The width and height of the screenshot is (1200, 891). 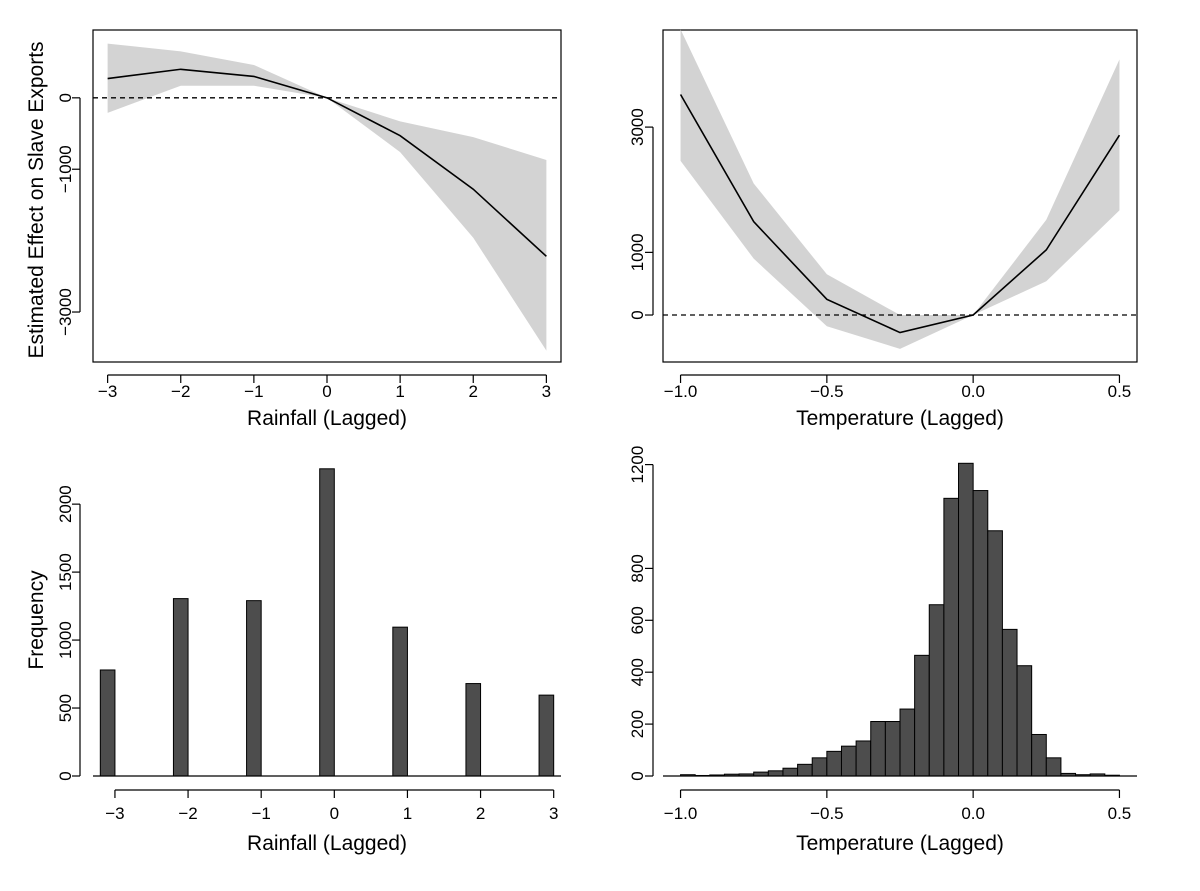 What do you see at coordinates (65, 169) in the screenshot?
I see `y-tick-label: −1000` at bounding box center [65, 169].